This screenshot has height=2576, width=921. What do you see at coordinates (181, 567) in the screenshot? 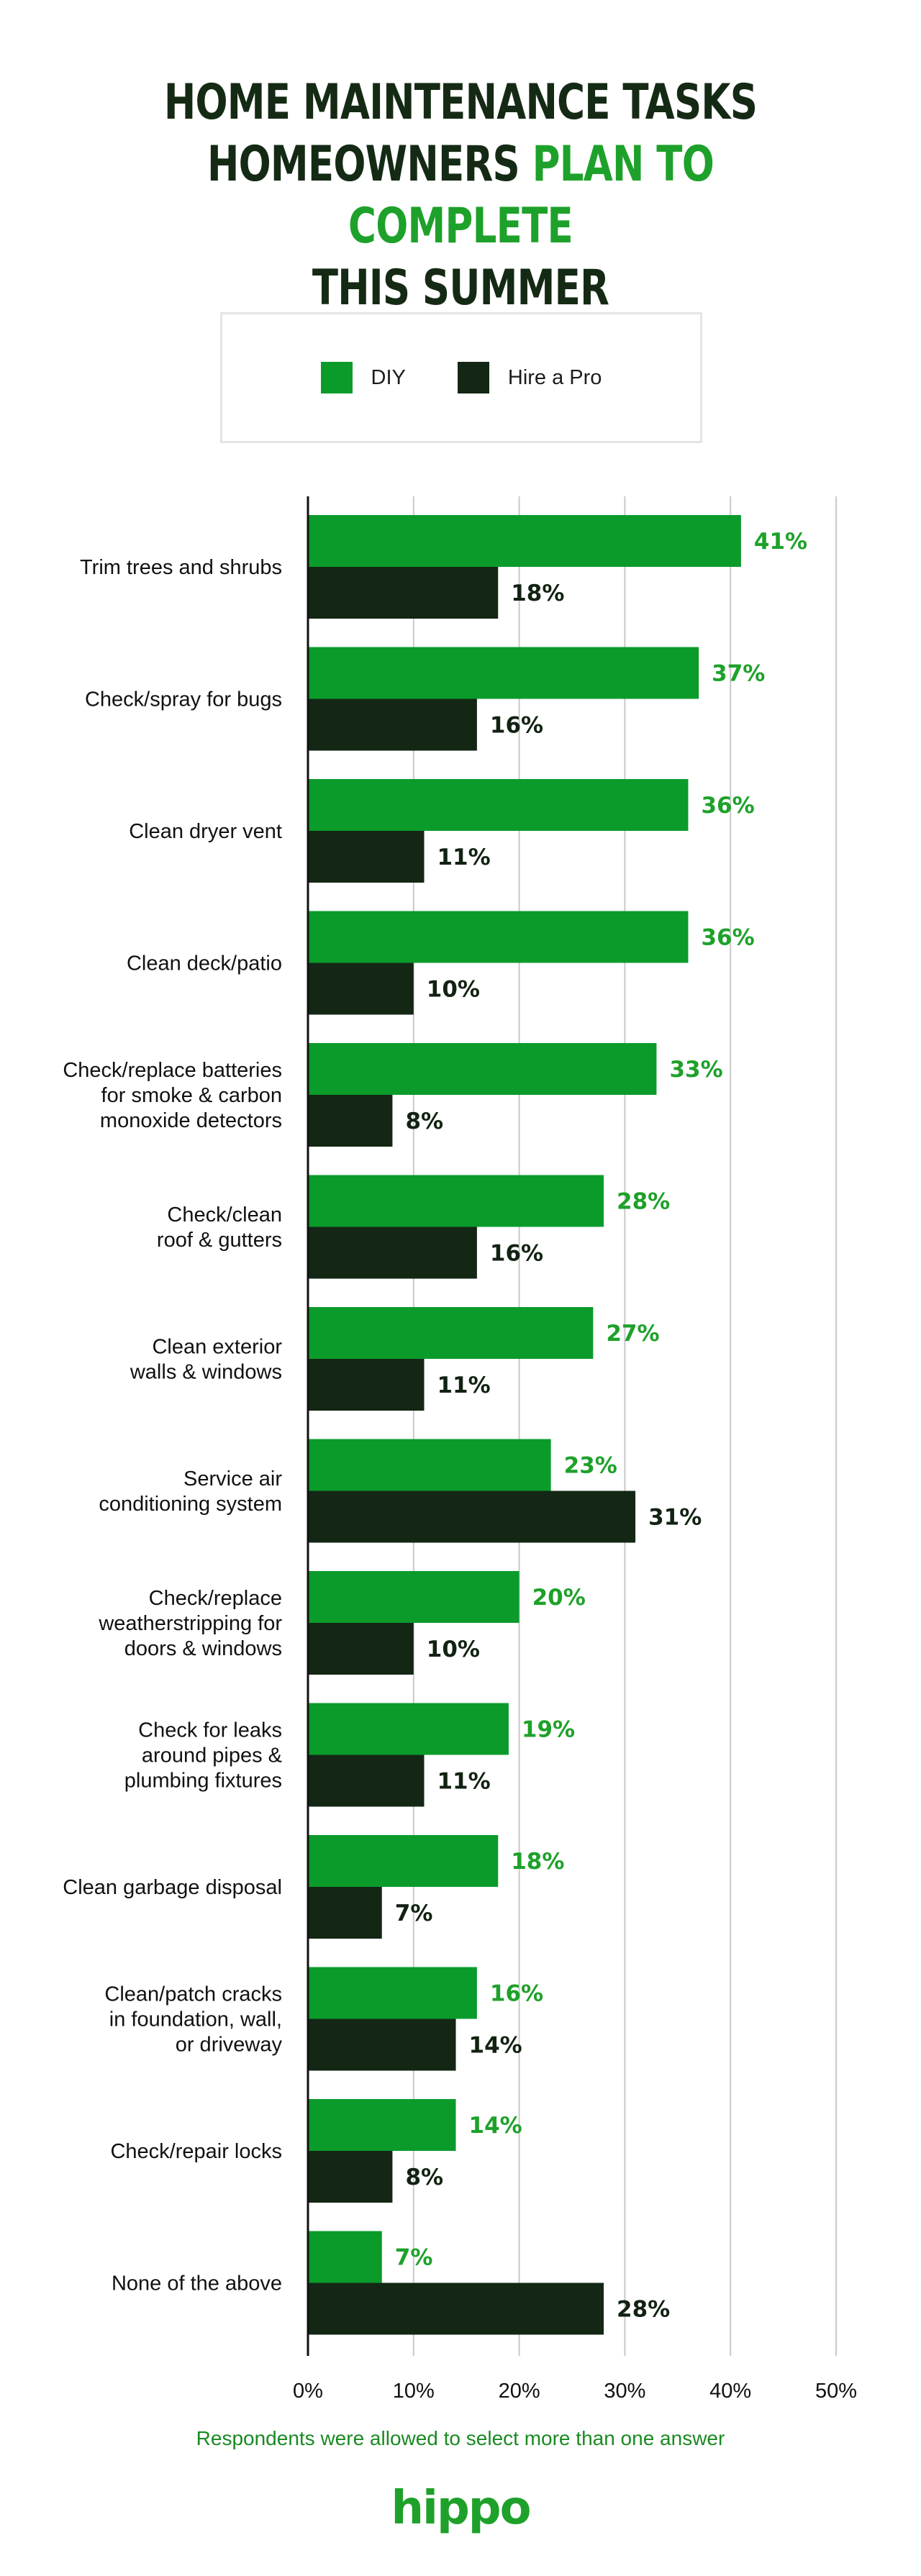
I see `category-label: Trim trees and shrubs` at bounding box center [181, 567].